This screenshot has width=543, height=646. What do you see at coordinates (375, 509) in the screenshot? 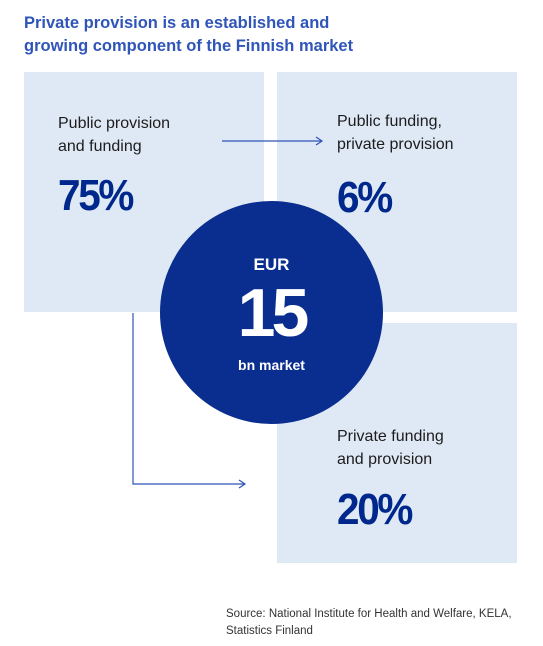
I see `private-funding-share: 20%` at bounding box center [375, 509].